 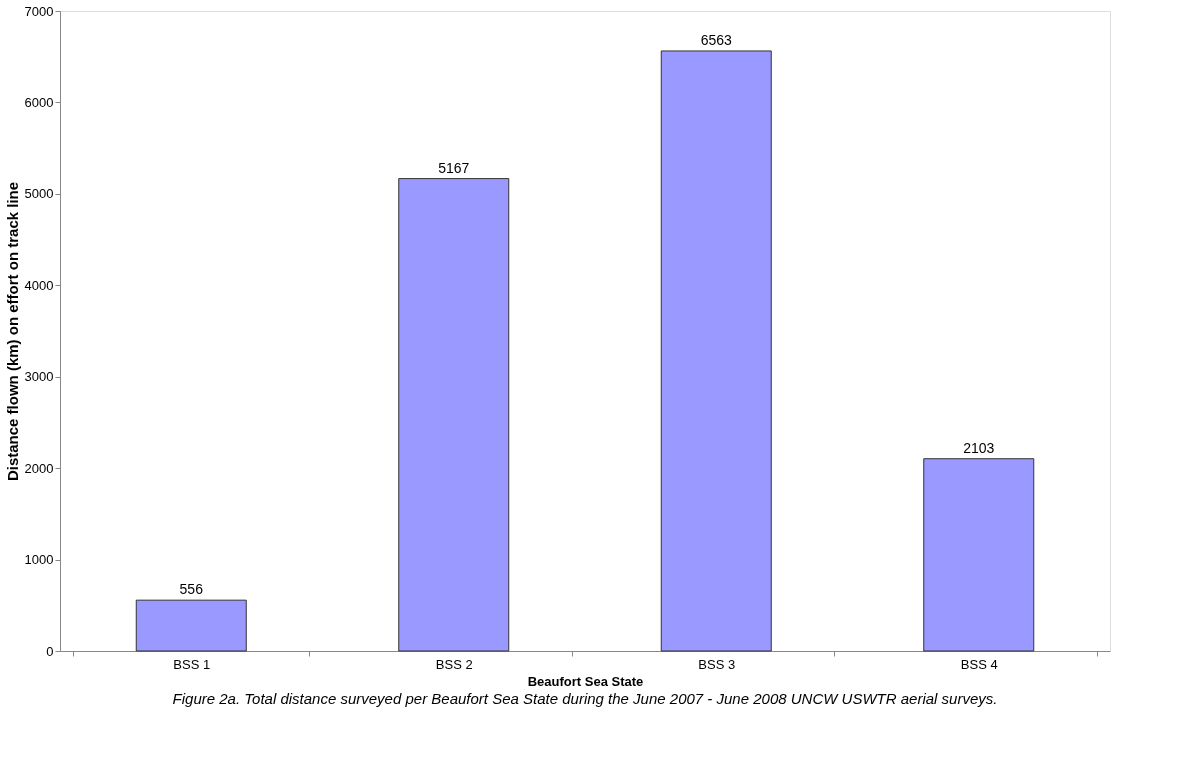 I want to click on y-tick-label: 1000, so click(x=39, y=560).